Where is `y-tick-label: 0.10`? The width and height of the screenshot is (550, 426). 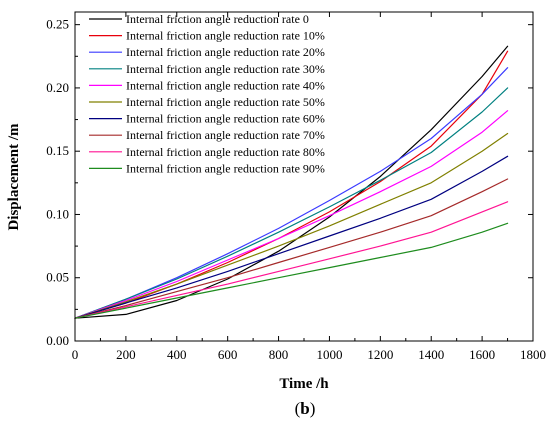 y-tick-label: 0.10 is located at coordinates (57, 213).